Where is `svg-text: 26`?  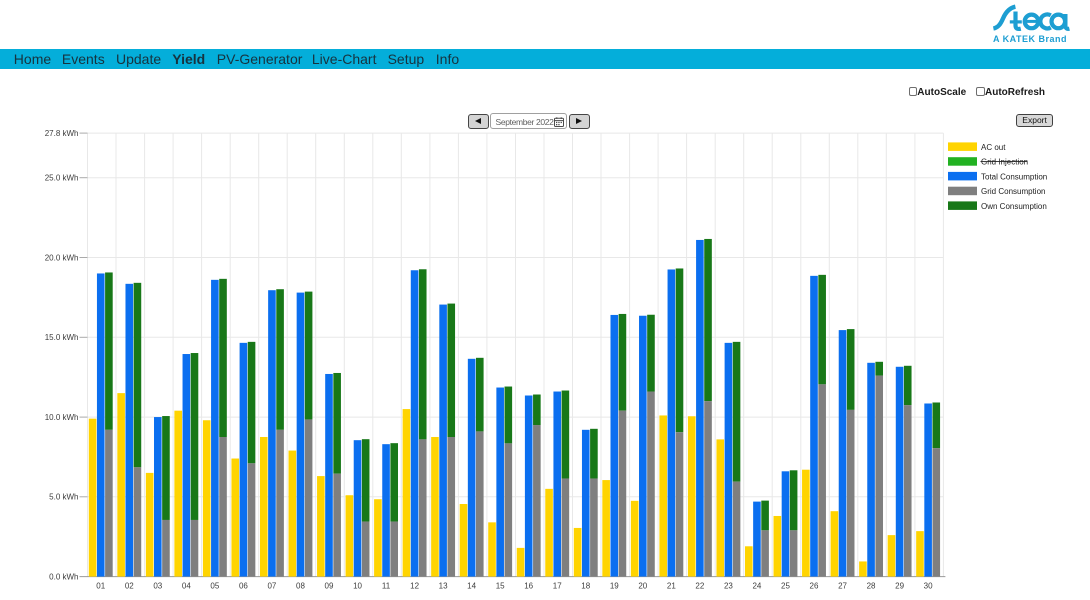
svg-text: 26 is located at coordinates (814, 586).